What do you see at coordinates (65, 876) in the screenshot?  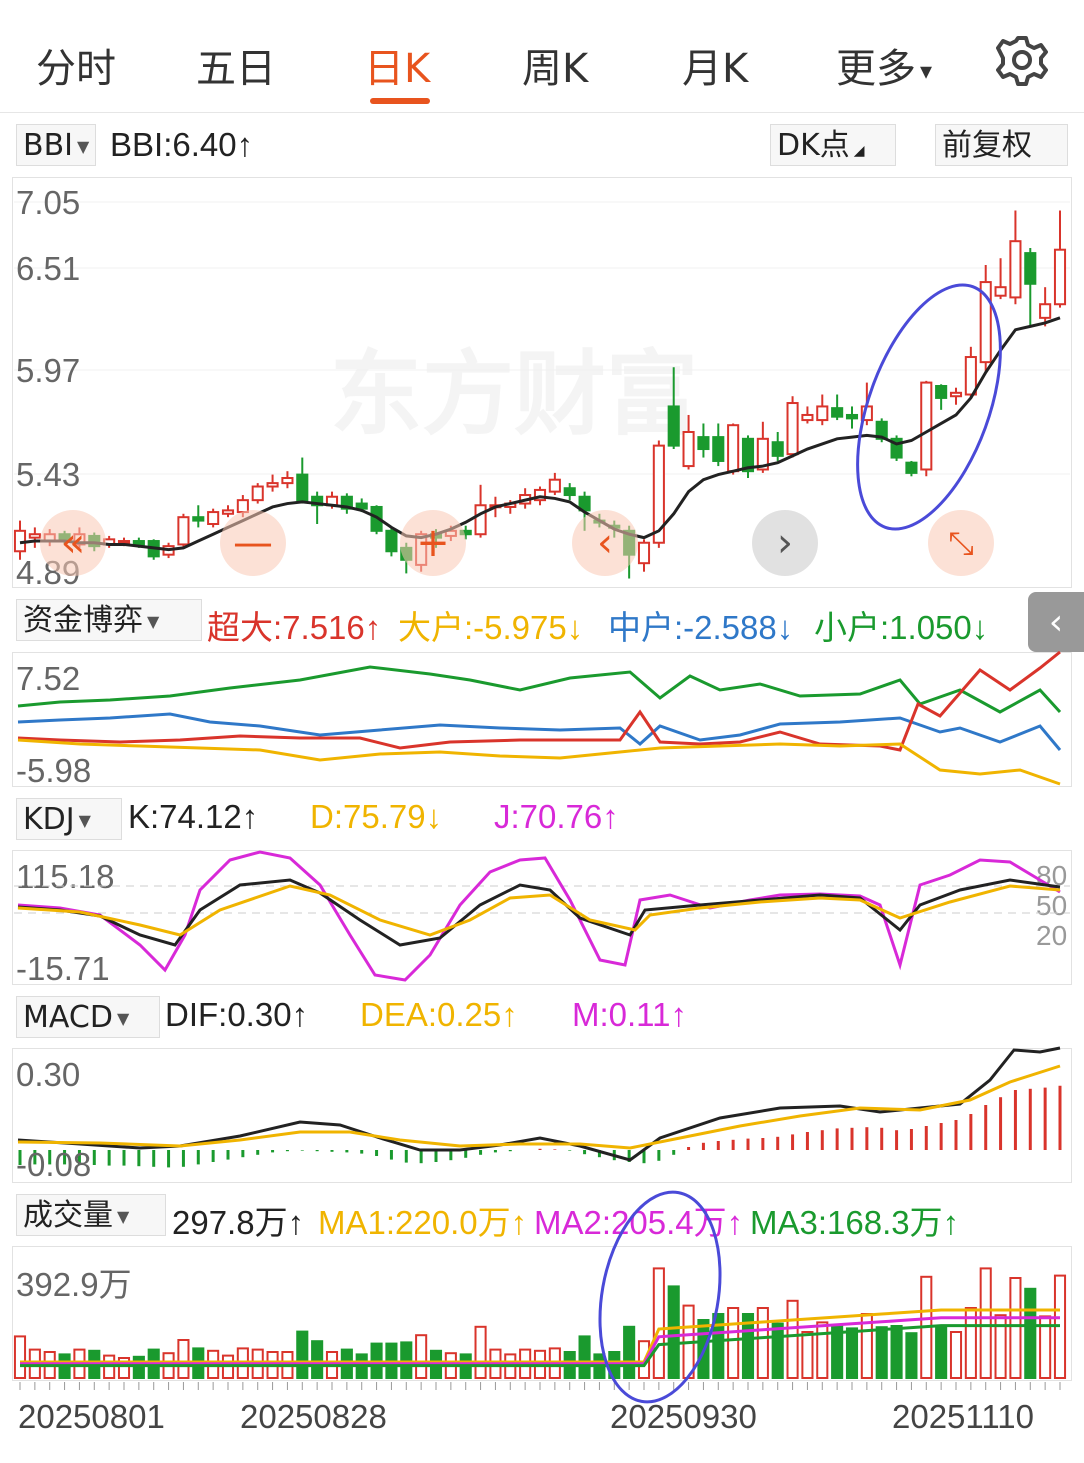 I see `kdj-y-top: 115.18` at bounding box center [65, 876].